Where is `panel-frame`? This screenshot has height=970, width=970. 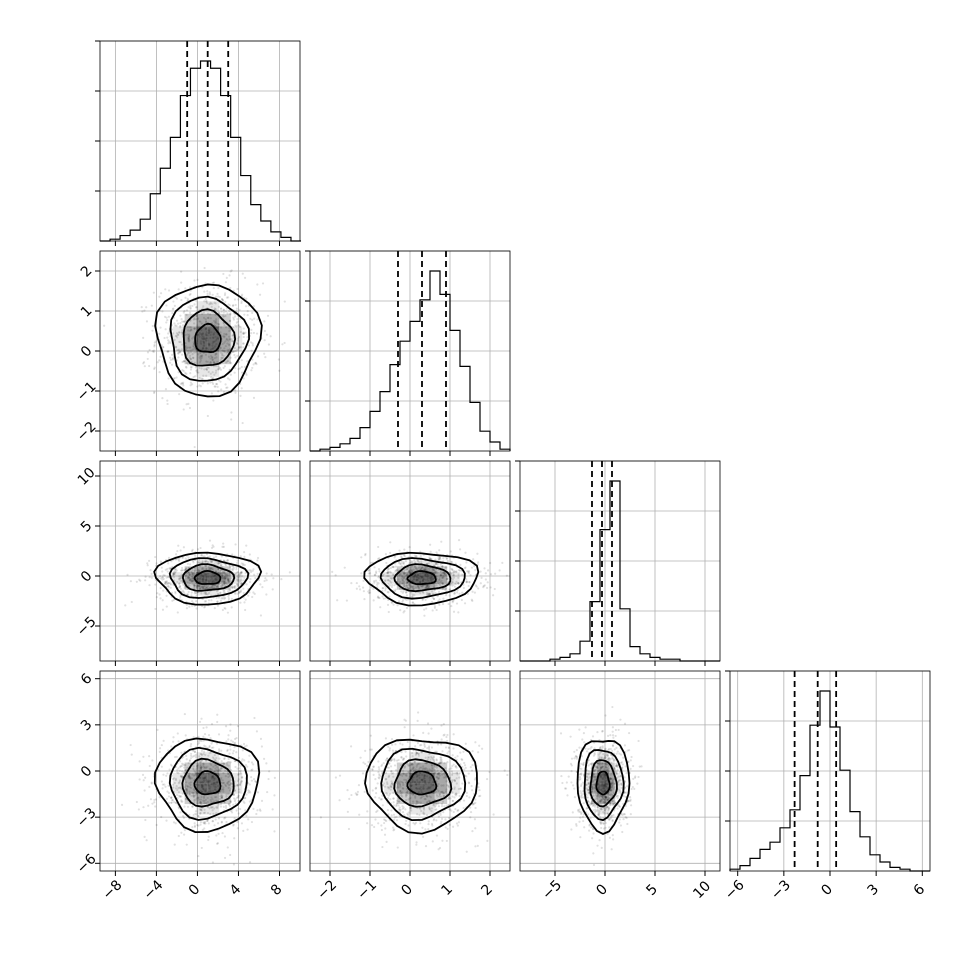
panel-frame is located at coordinates (200, 771).